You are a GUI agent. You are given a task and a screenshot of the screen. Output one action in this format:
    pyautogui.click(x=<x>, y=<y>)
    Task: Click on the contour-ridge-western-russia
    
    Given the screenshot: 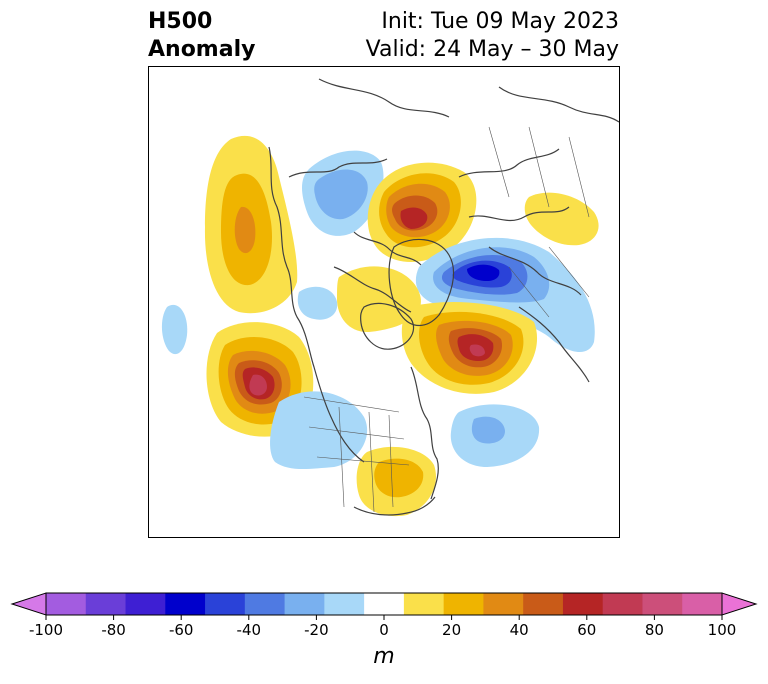 What is the action you would take?
    pyautogui.click(x=561, y=219)
    